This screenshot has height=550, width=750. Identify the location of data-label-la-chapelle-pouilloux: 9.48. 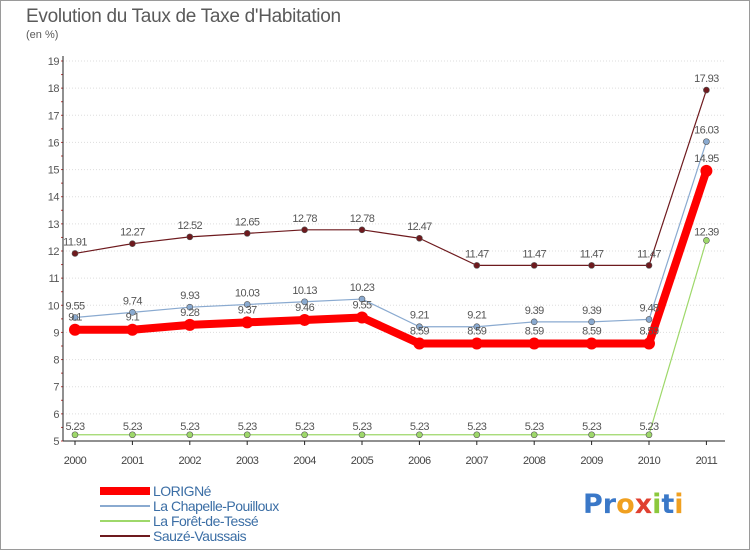
(648, 308).